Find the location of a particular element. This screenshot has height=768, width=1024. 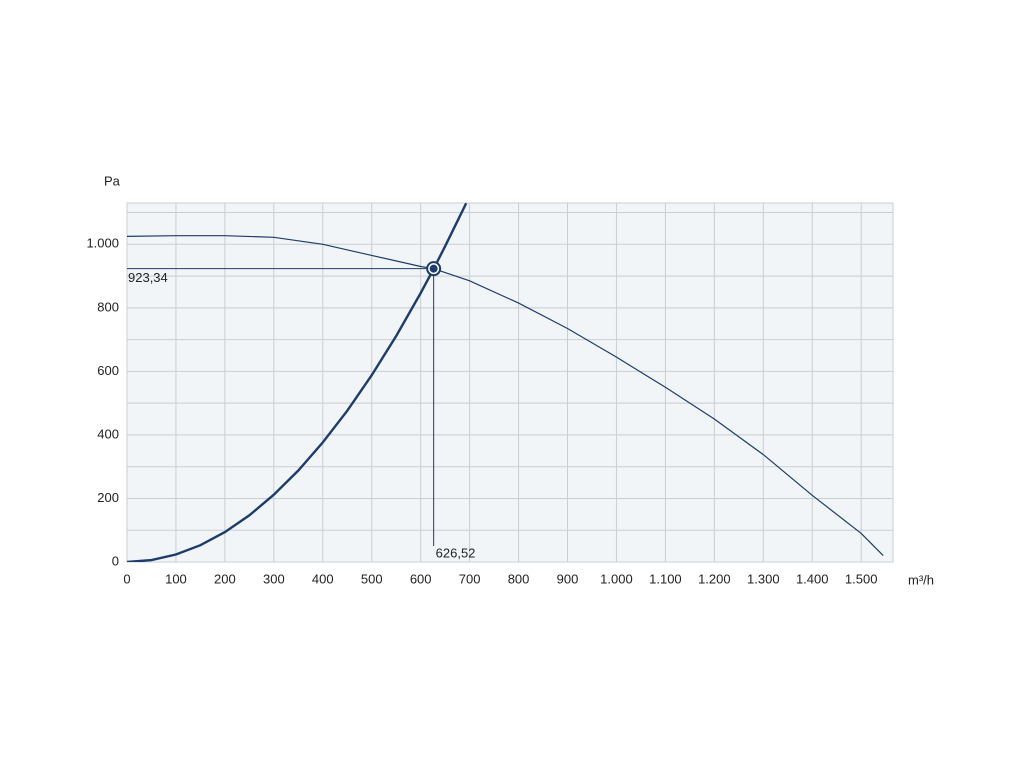

x-tick-label: 1.100 is located at coordinates (665, 578).